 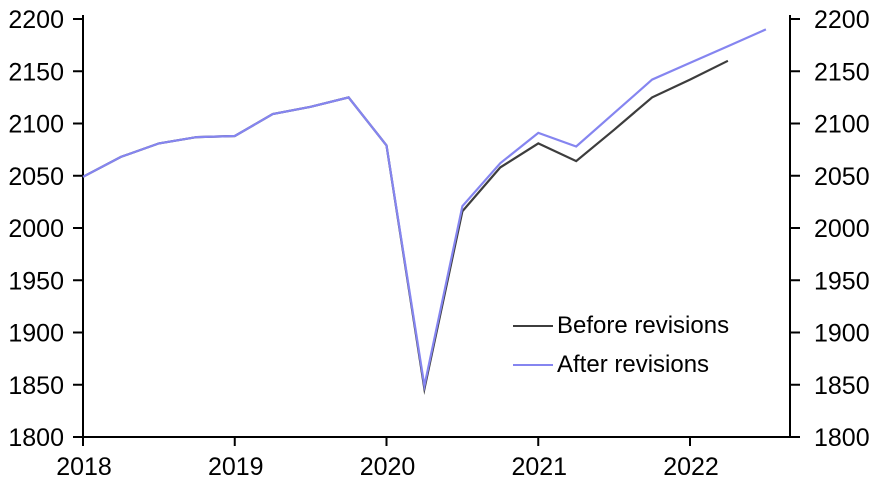 What do you see at coordinates (236, 467) in the screenshot?
I see `x-axis-tick-label: 2019` at bounding box center [236, 467].